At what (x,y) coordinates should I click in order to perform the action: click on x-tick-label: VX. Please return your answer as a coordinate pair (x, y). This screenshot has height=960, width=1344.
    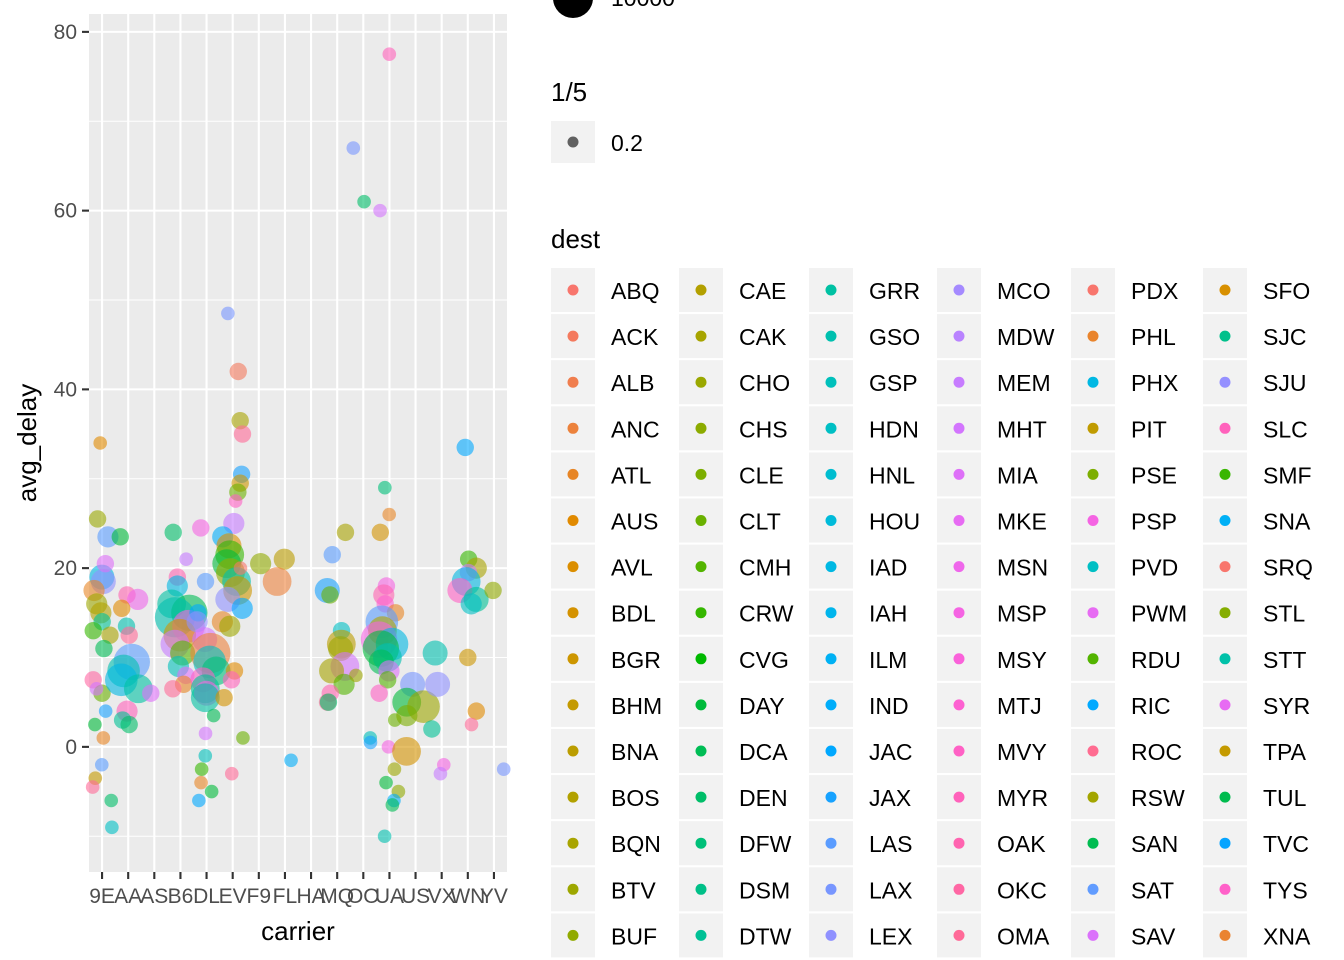
    Looking at the image, I should click on (442, 896).